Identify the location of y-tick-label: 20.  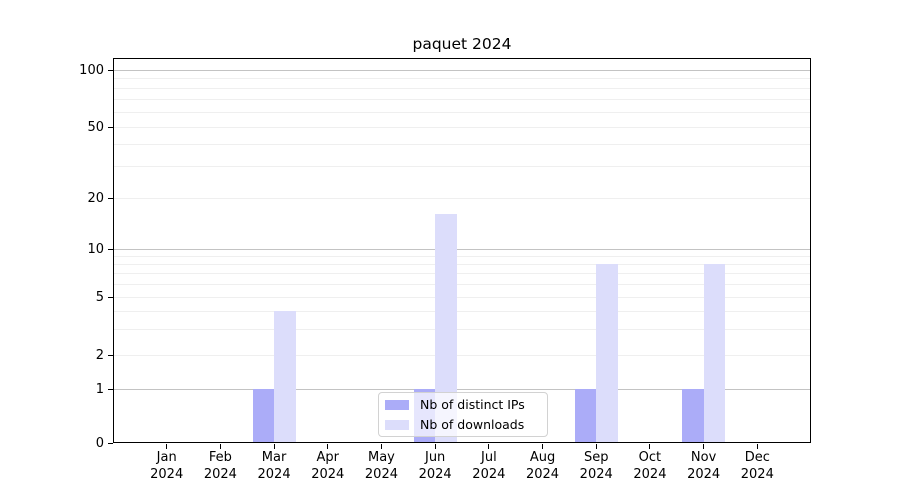
(95, 198).